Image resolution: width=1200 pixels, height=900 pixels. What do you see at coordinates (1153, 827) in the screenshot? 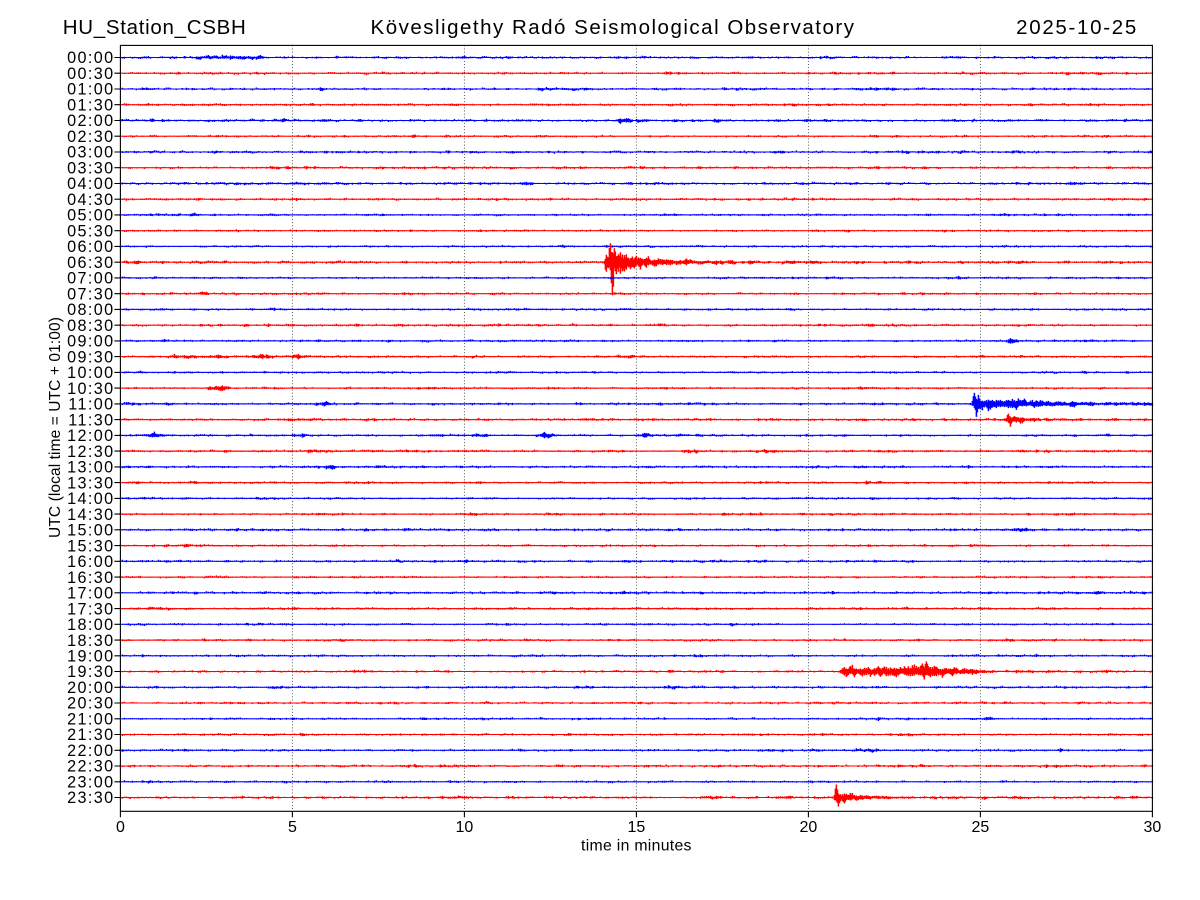
I see `svg-text: 30` at bounding box center [1153, 827].